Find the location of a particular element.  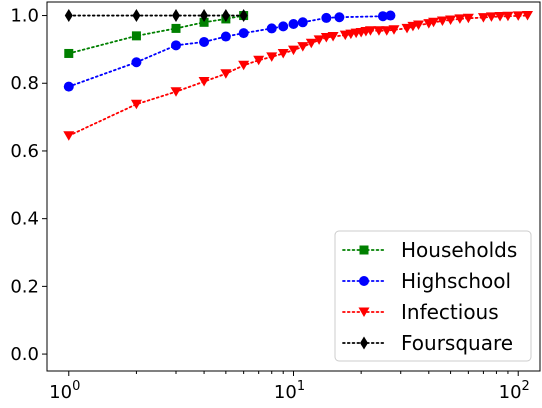

legend-marker-households is located at coordinates (364, 250).